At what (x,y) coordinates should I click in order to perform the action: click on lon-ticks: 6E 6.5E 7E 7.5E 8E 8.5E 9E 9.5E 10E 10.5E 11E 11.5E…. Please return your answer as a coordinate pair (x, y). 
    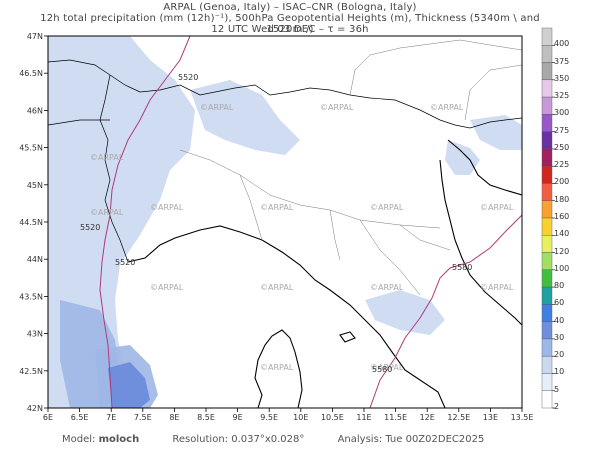
    Looking at the image, I should click on (288, 415).